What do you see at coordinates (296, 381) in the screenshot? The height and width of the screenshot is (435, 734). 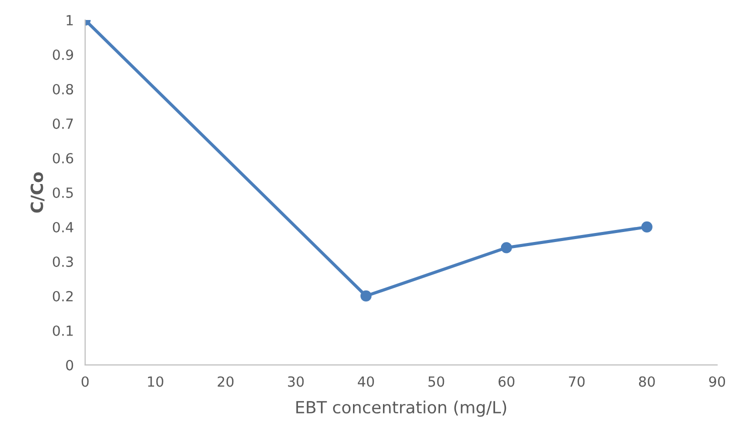 I see `x-tick-label: 30` at bounding box center [296, 381].